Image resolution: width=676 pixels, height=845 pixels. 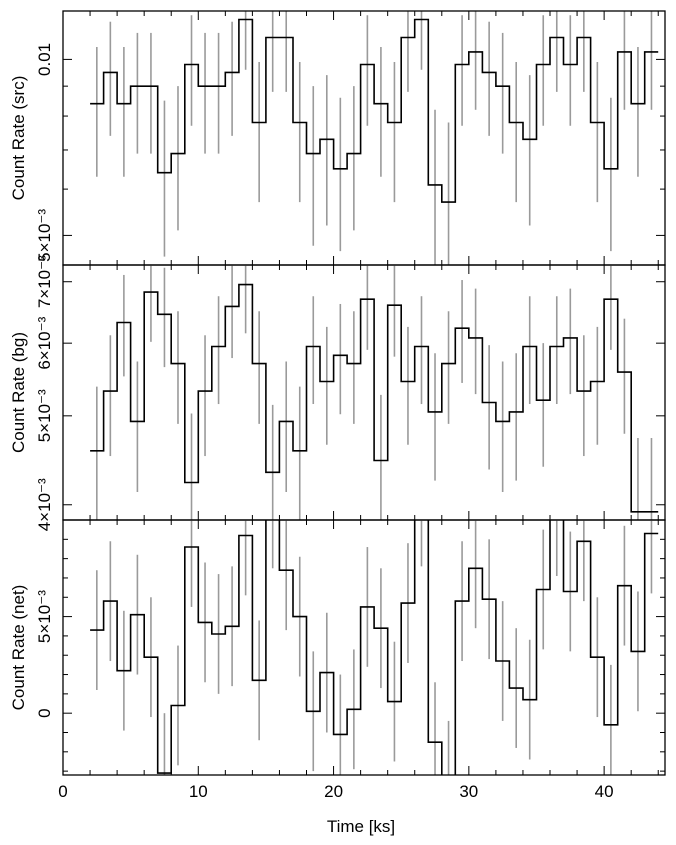 I want to click on y-tick-label: 0, so click(x=44, y=712).